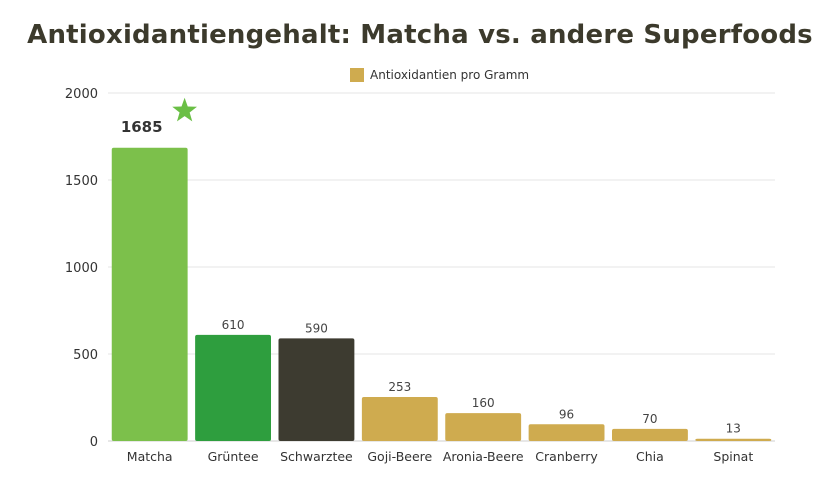 This screenshot has width=840, height=480. What do you see at coordinates (566, 414) in the screenshot?
I see `data-label: 96` at bounding box center [566, 414].